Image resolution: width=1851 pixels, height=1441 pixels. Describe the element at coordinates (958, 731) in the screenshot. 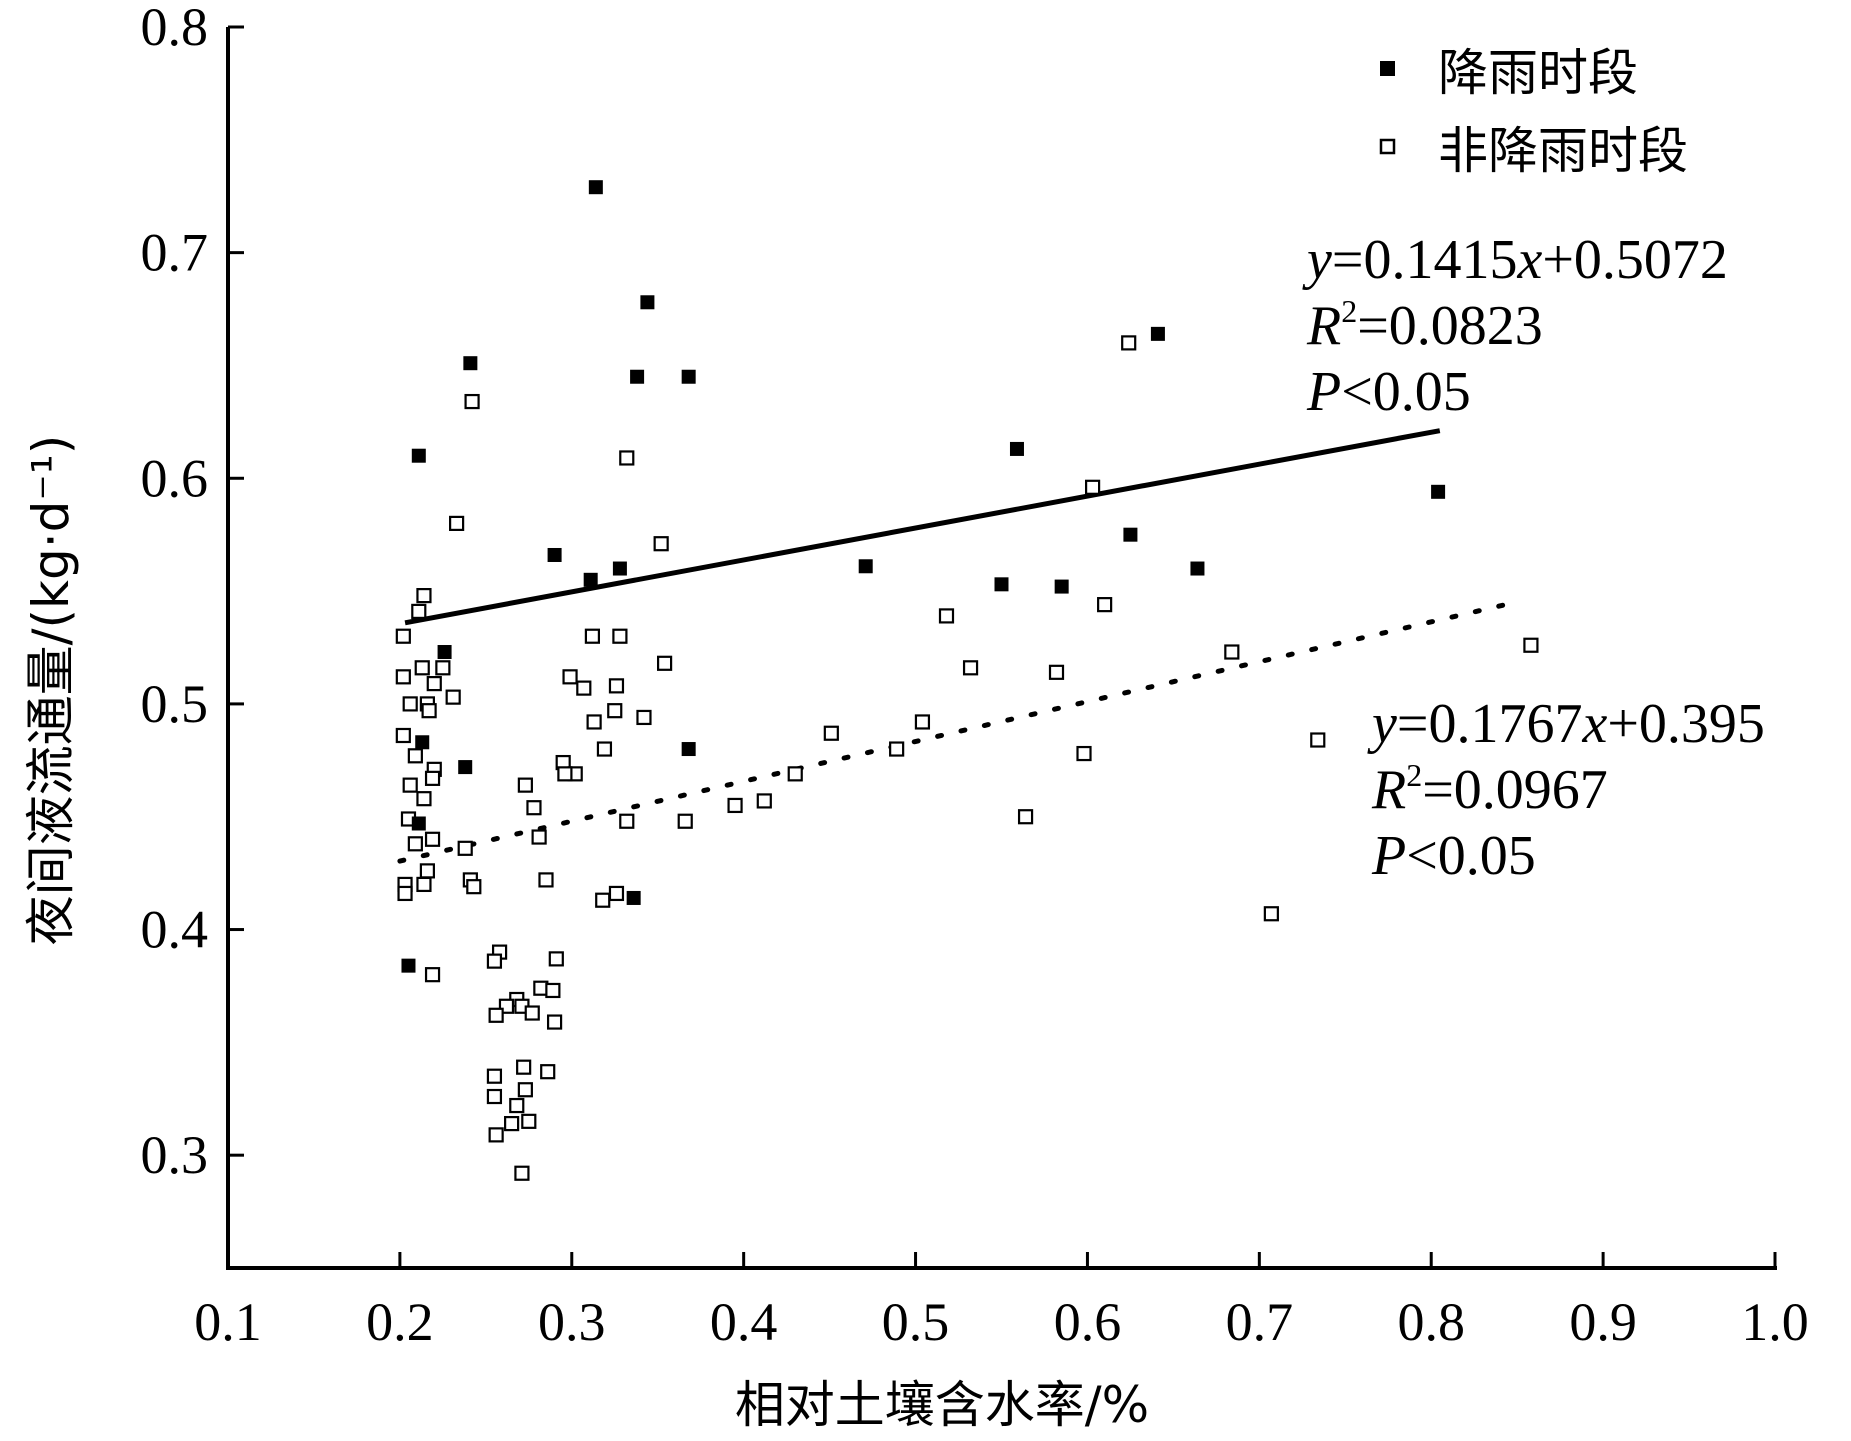

I see `fit-line-no-rain` at that location.